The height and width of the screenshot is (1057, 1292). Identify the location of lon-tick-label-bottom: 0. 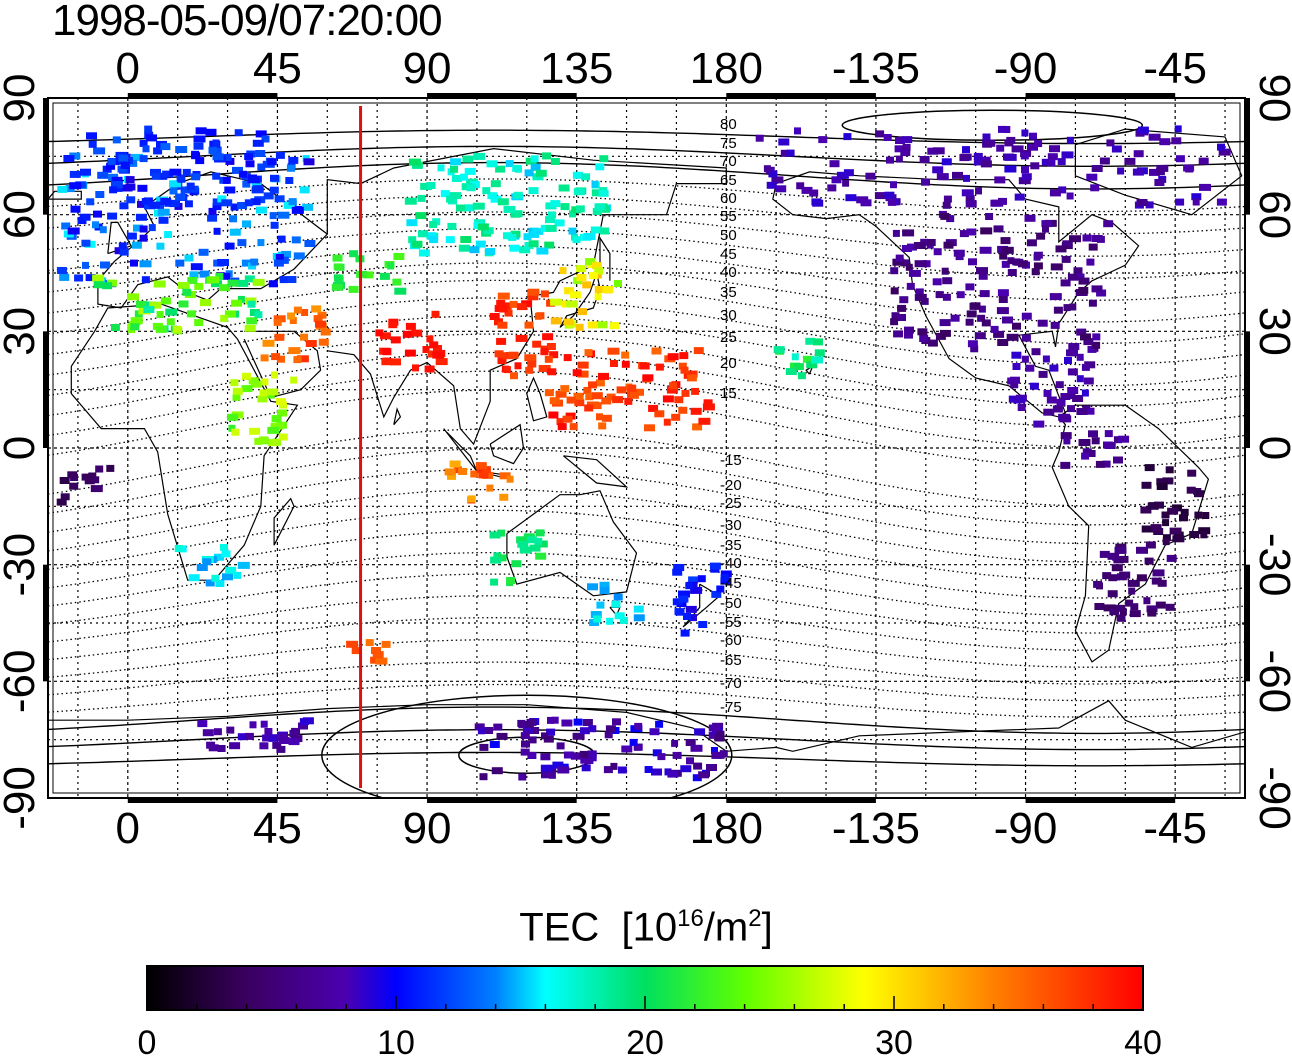
(128, 828).